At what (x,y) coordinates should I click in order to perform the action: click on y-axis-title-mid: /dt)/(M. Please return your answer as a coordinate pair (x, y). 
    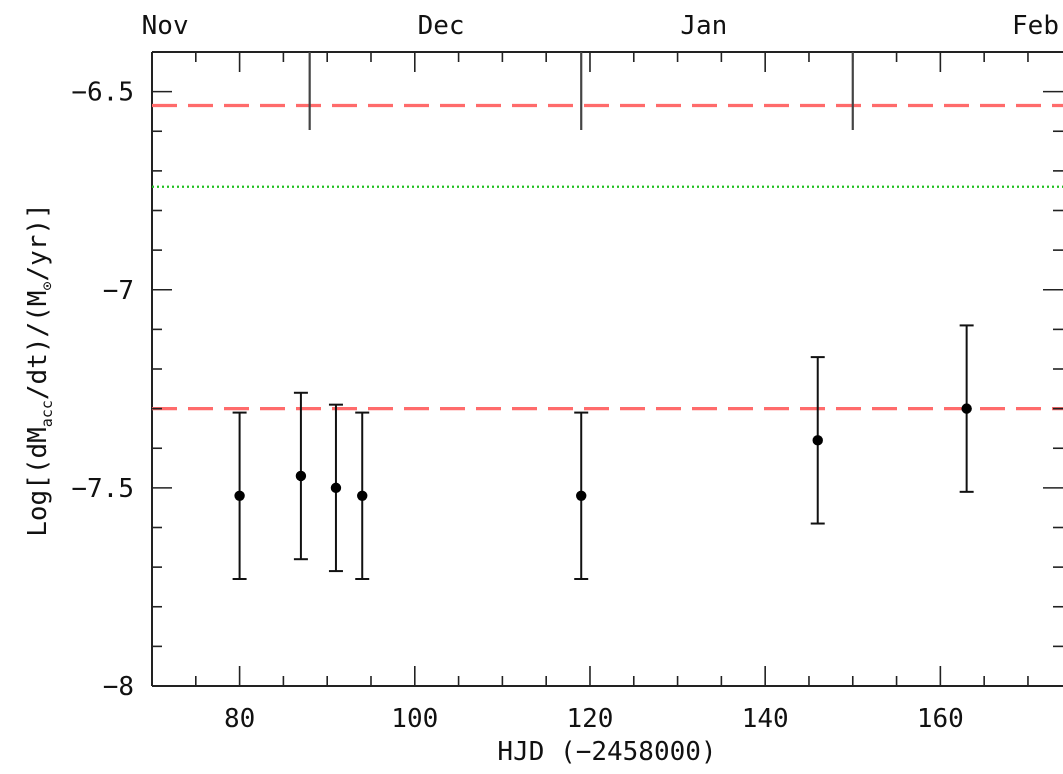
    Looking at the image, I should click on (38, 346).